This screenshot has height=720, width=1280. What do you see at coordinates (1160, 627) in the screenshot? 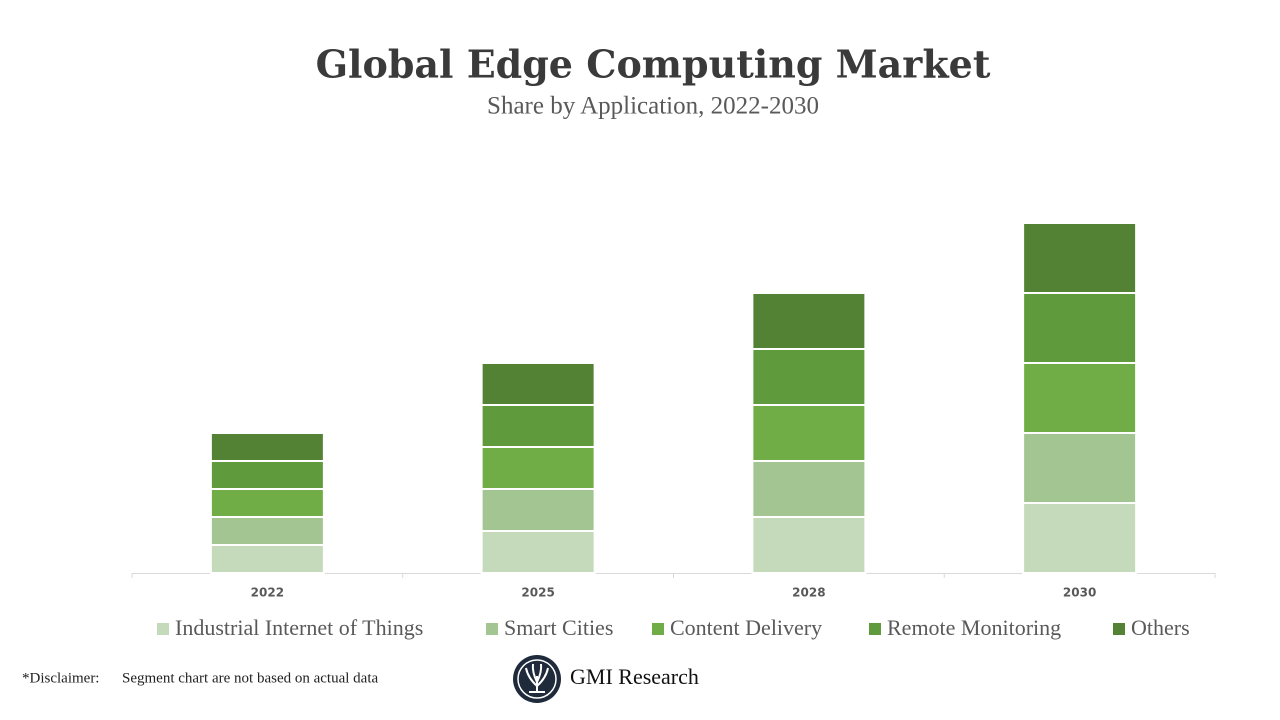
I see `legend-label: Others` at bounding box center [1160, 627].